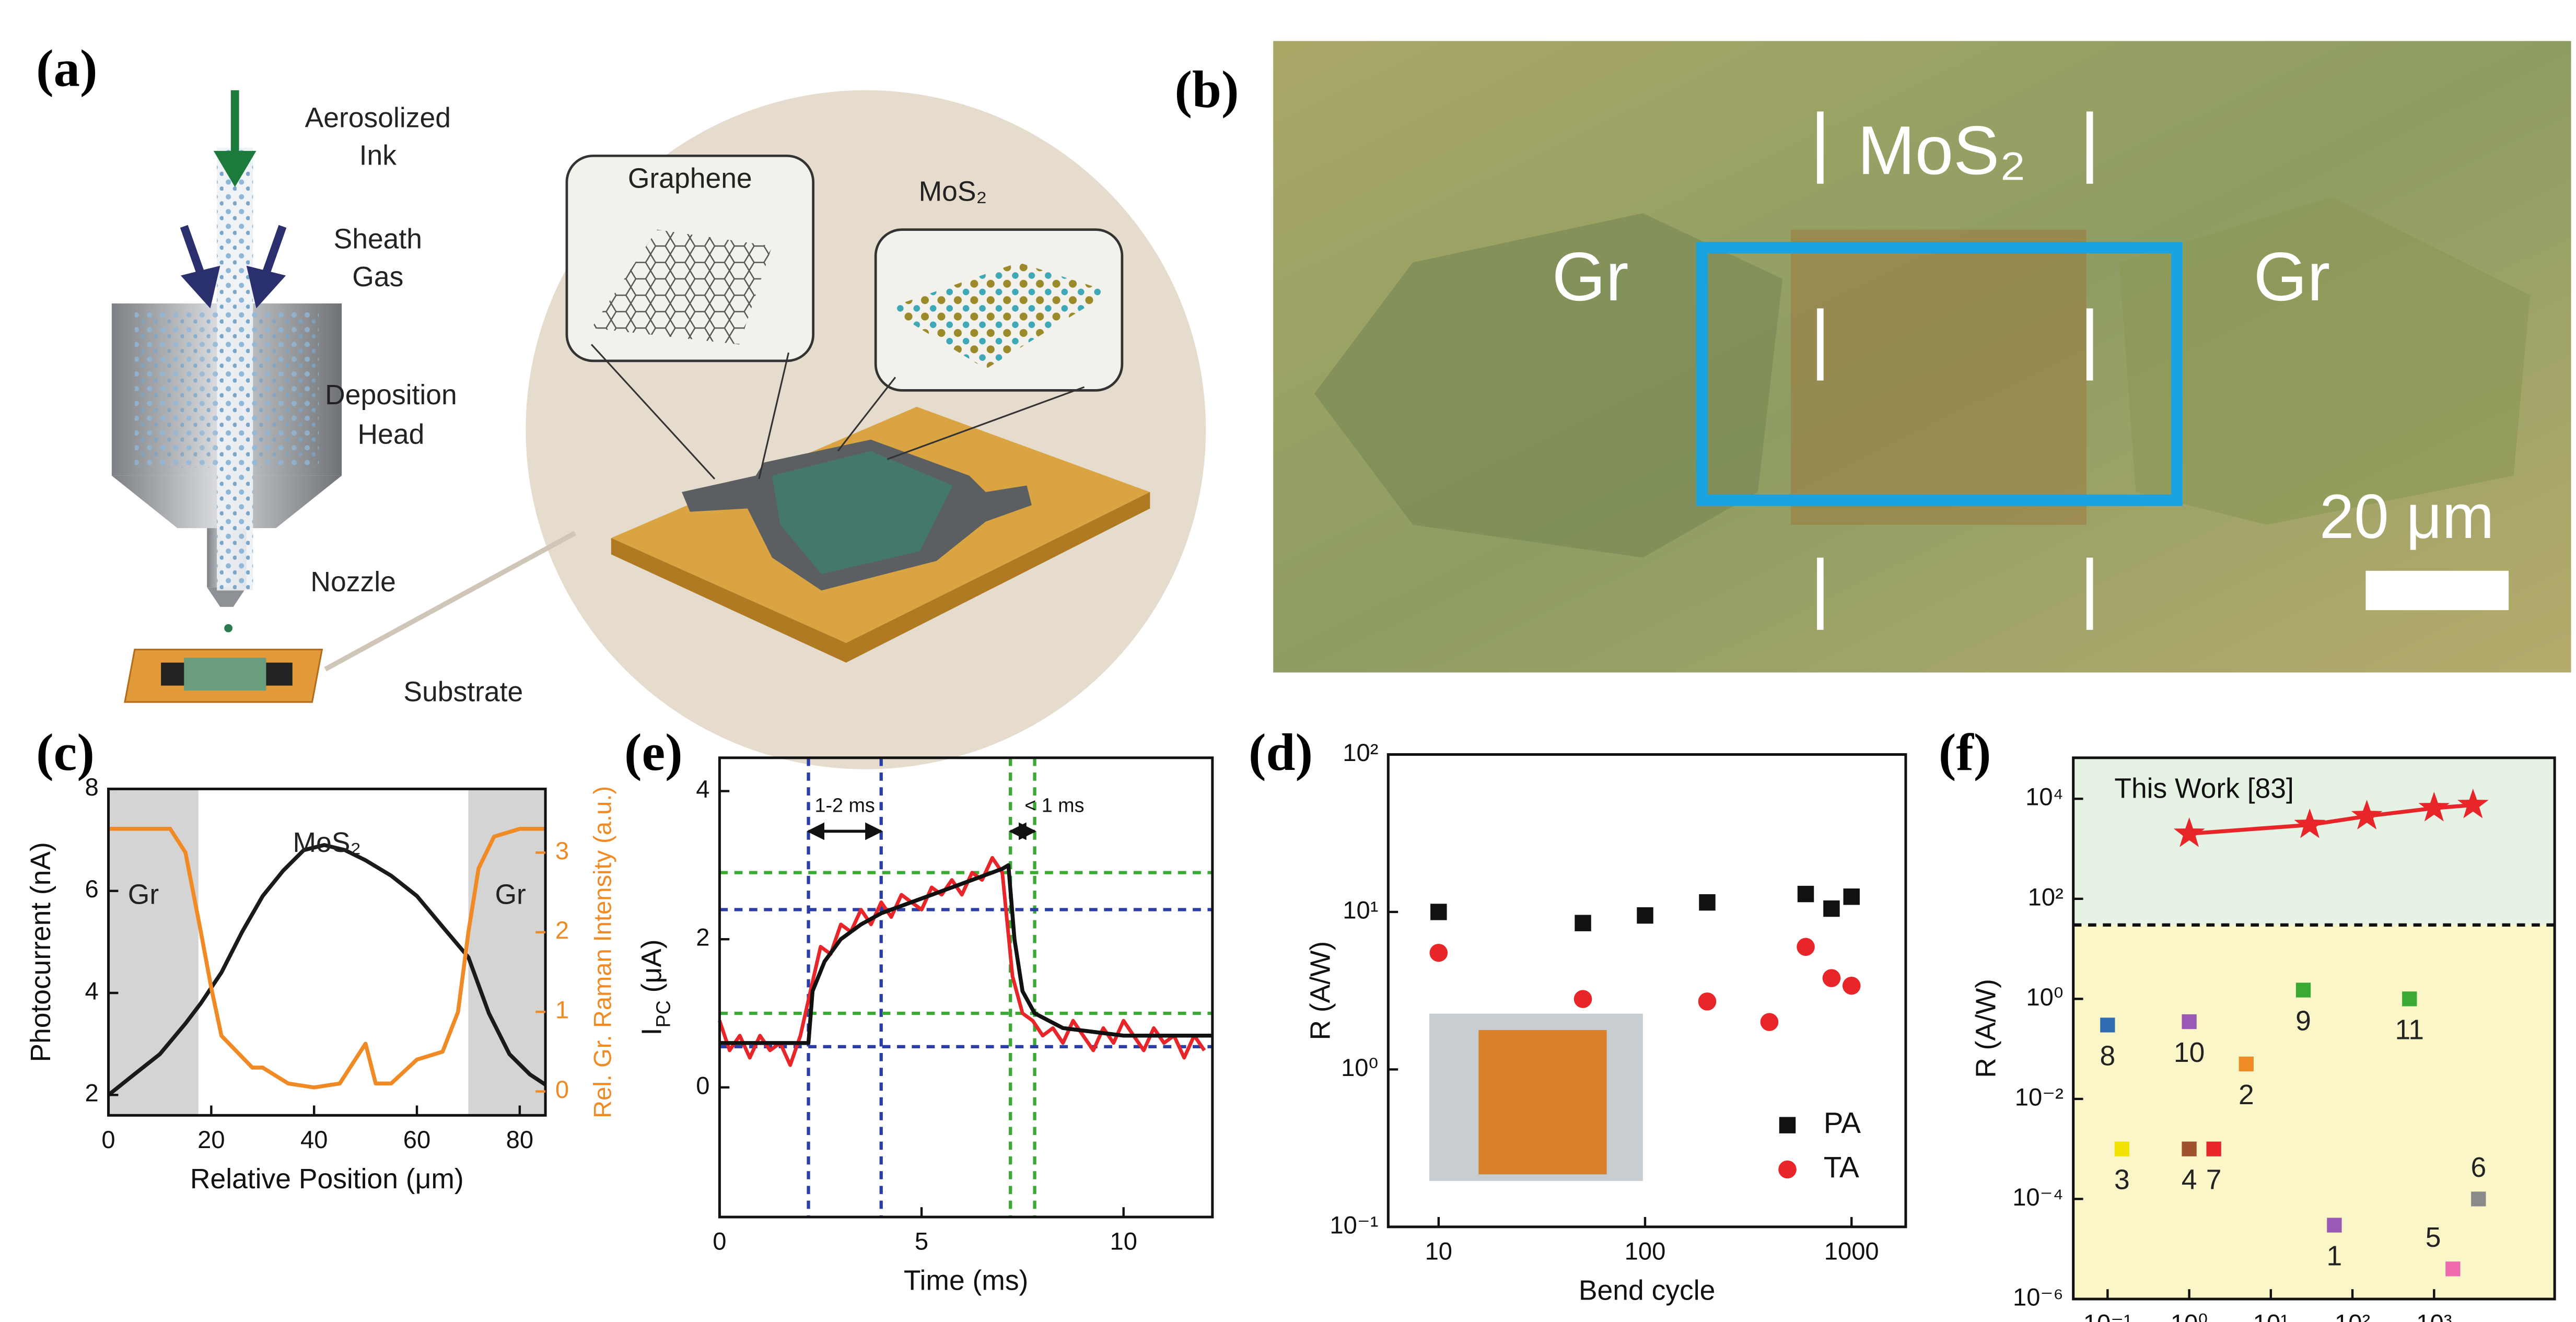 The image size is (2576, 1322). I want to click on x-tick-label: 10⁰, so click(2189, 1315).